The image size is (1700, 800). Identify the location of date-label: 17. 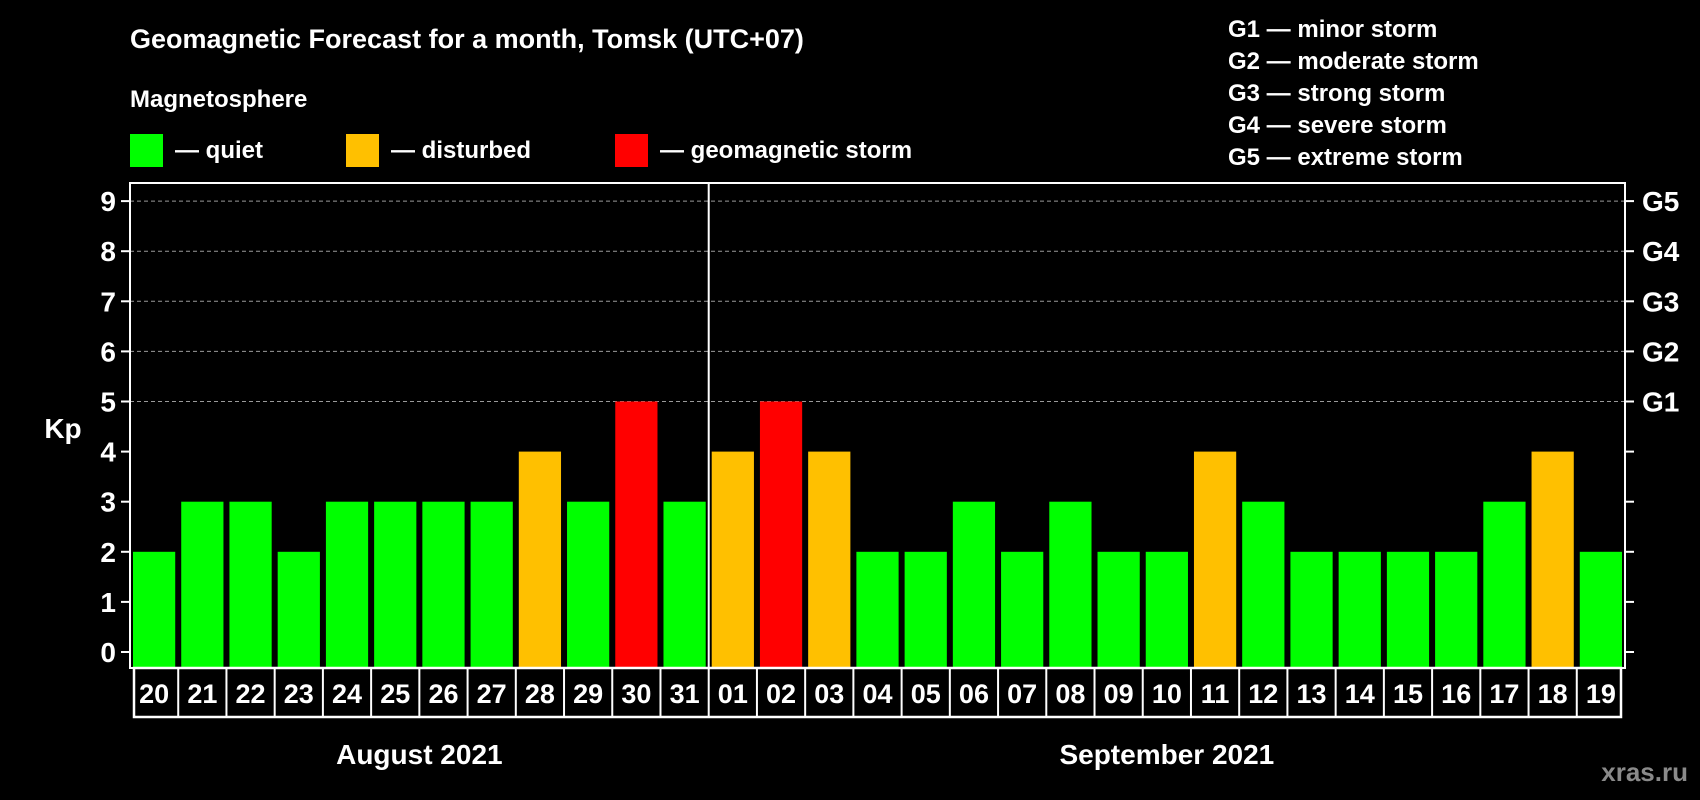
(1504, 694).